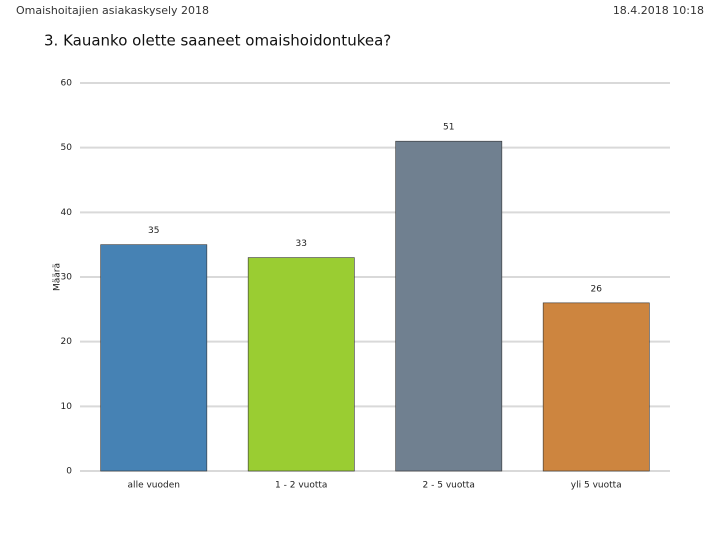  Describe the element at coordinates (449, 486) in the screenshot. I see `x-tick-label: 2 - 5 vuotta` at that location.